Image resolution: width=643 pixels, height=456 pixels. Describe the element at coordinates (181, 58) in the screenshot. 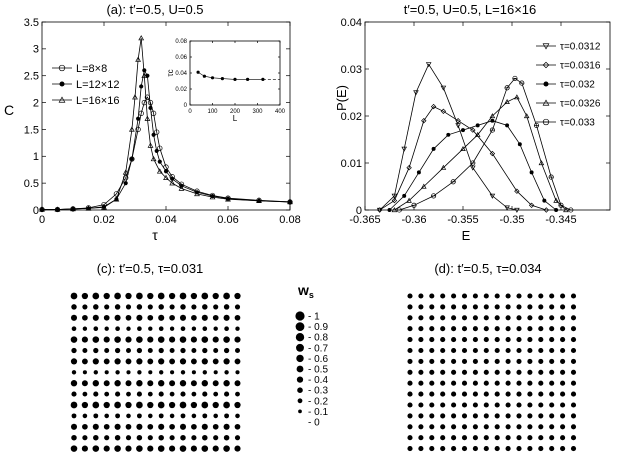

I see `panel-a-inset-ytick-label: 0.06` at that location.